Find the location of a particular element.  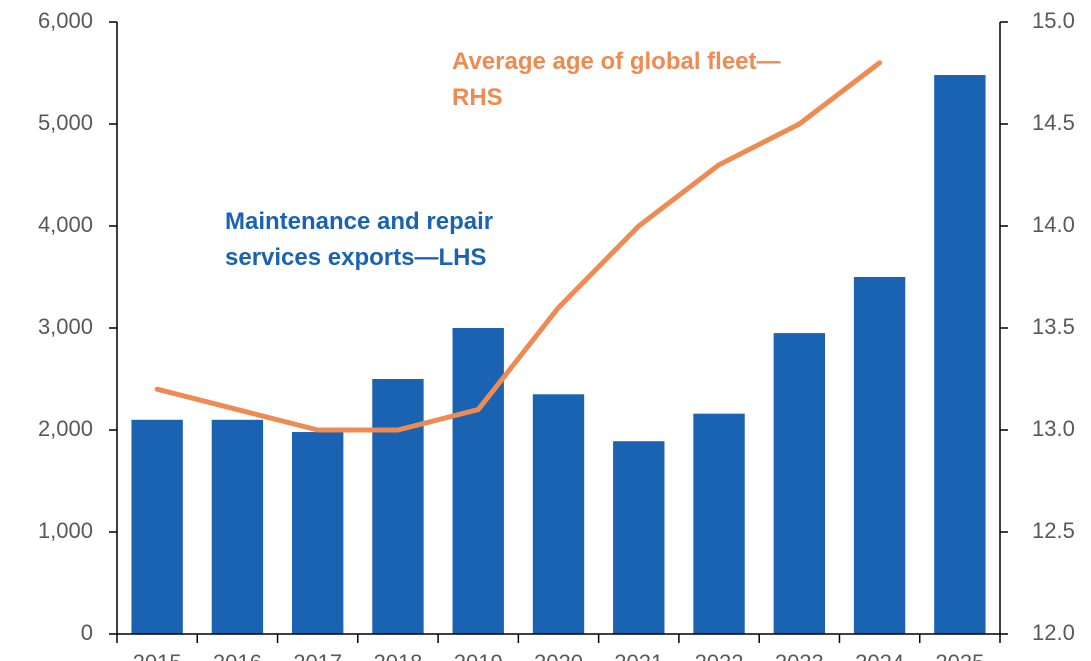

x-tick-label: 2018 is located at coordinates (397, 655).